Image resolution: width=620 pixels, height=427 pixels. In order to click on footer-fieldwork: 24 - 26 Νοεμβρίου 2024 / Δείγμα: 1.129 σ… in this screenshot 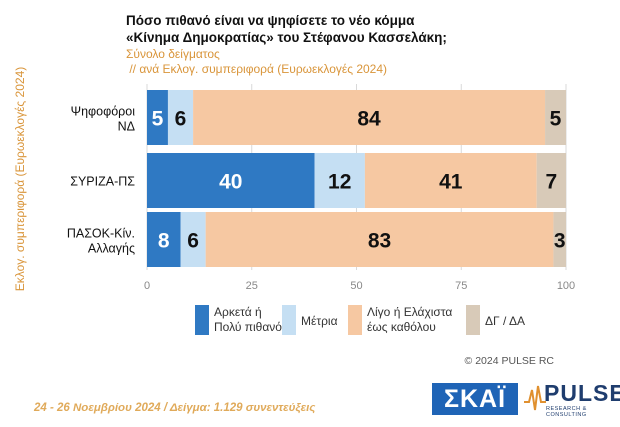, I will do `click(175, 408)`.